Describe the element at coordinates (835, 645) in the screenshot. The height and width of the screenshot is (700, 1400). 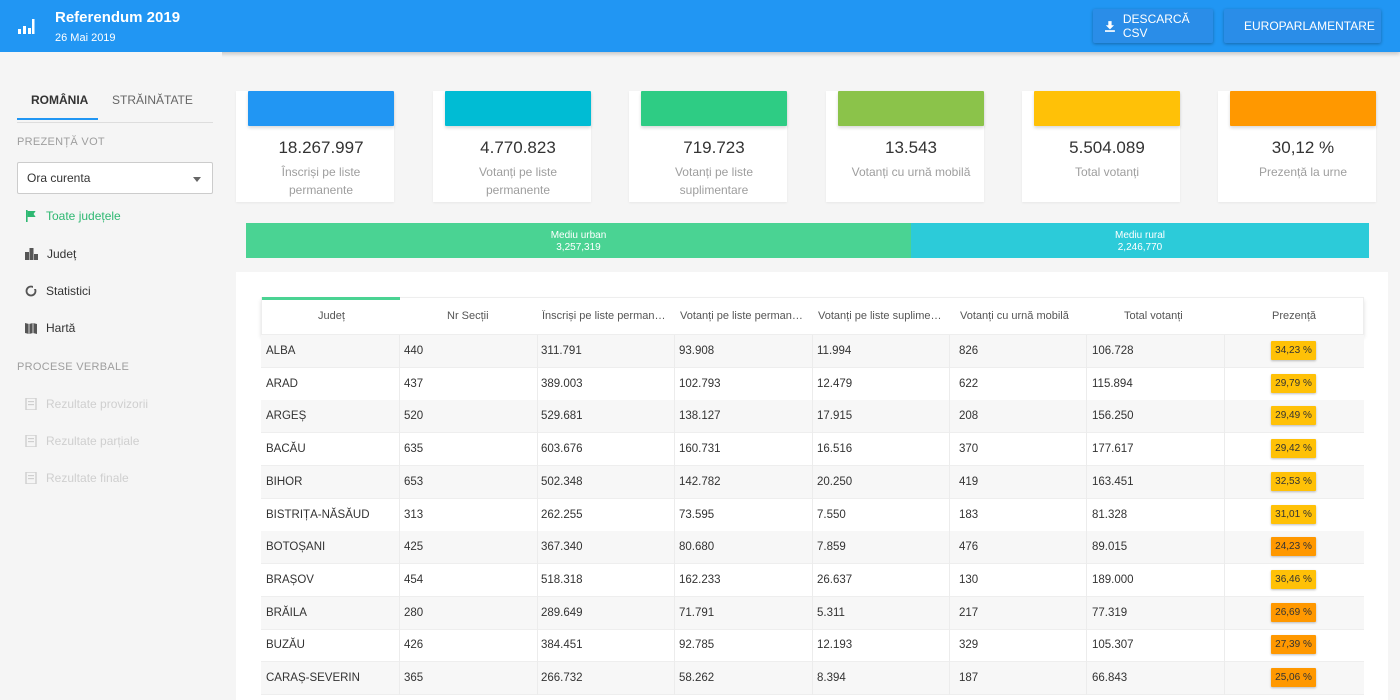
I see `table-cell: 12.193` at that location.